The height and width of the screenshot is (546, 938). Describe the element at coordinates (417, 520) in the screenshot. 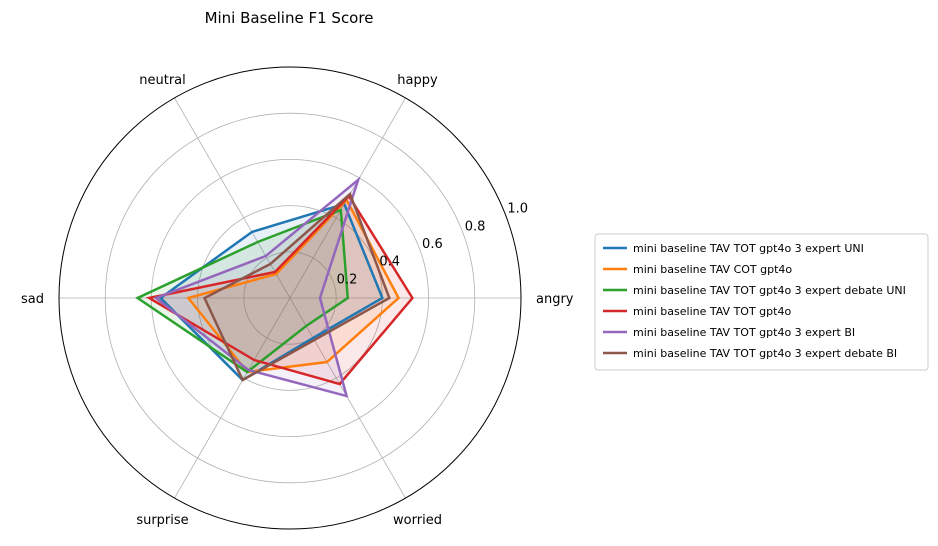

I see `category-label: worried` at that location.